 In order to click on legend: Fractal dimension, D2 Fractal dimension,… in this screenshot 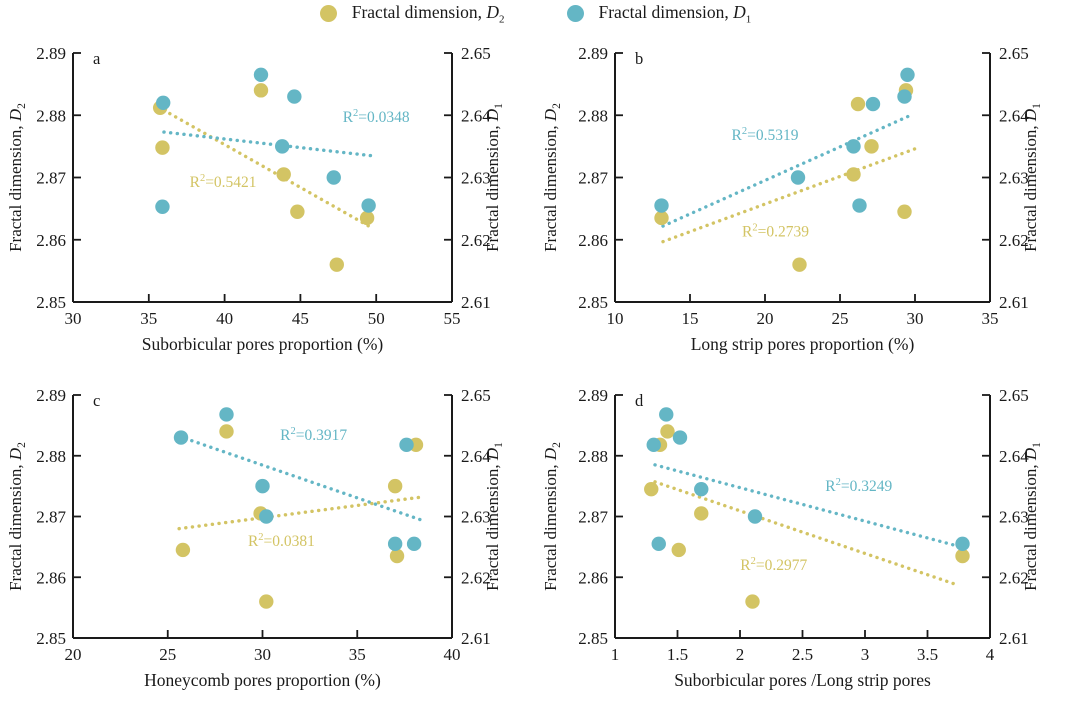, I will do `click(535, 14)`.